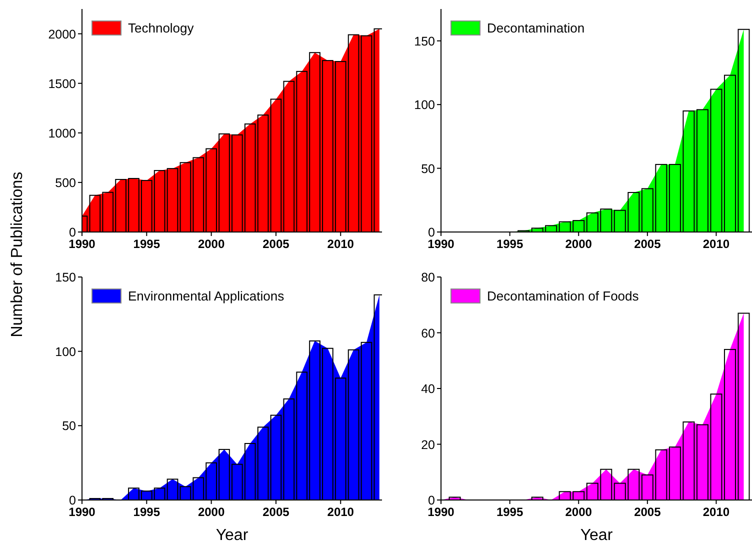 This screenshot has width=752, height=544. I want to click on legend-label: Technology, so click(161, 28).